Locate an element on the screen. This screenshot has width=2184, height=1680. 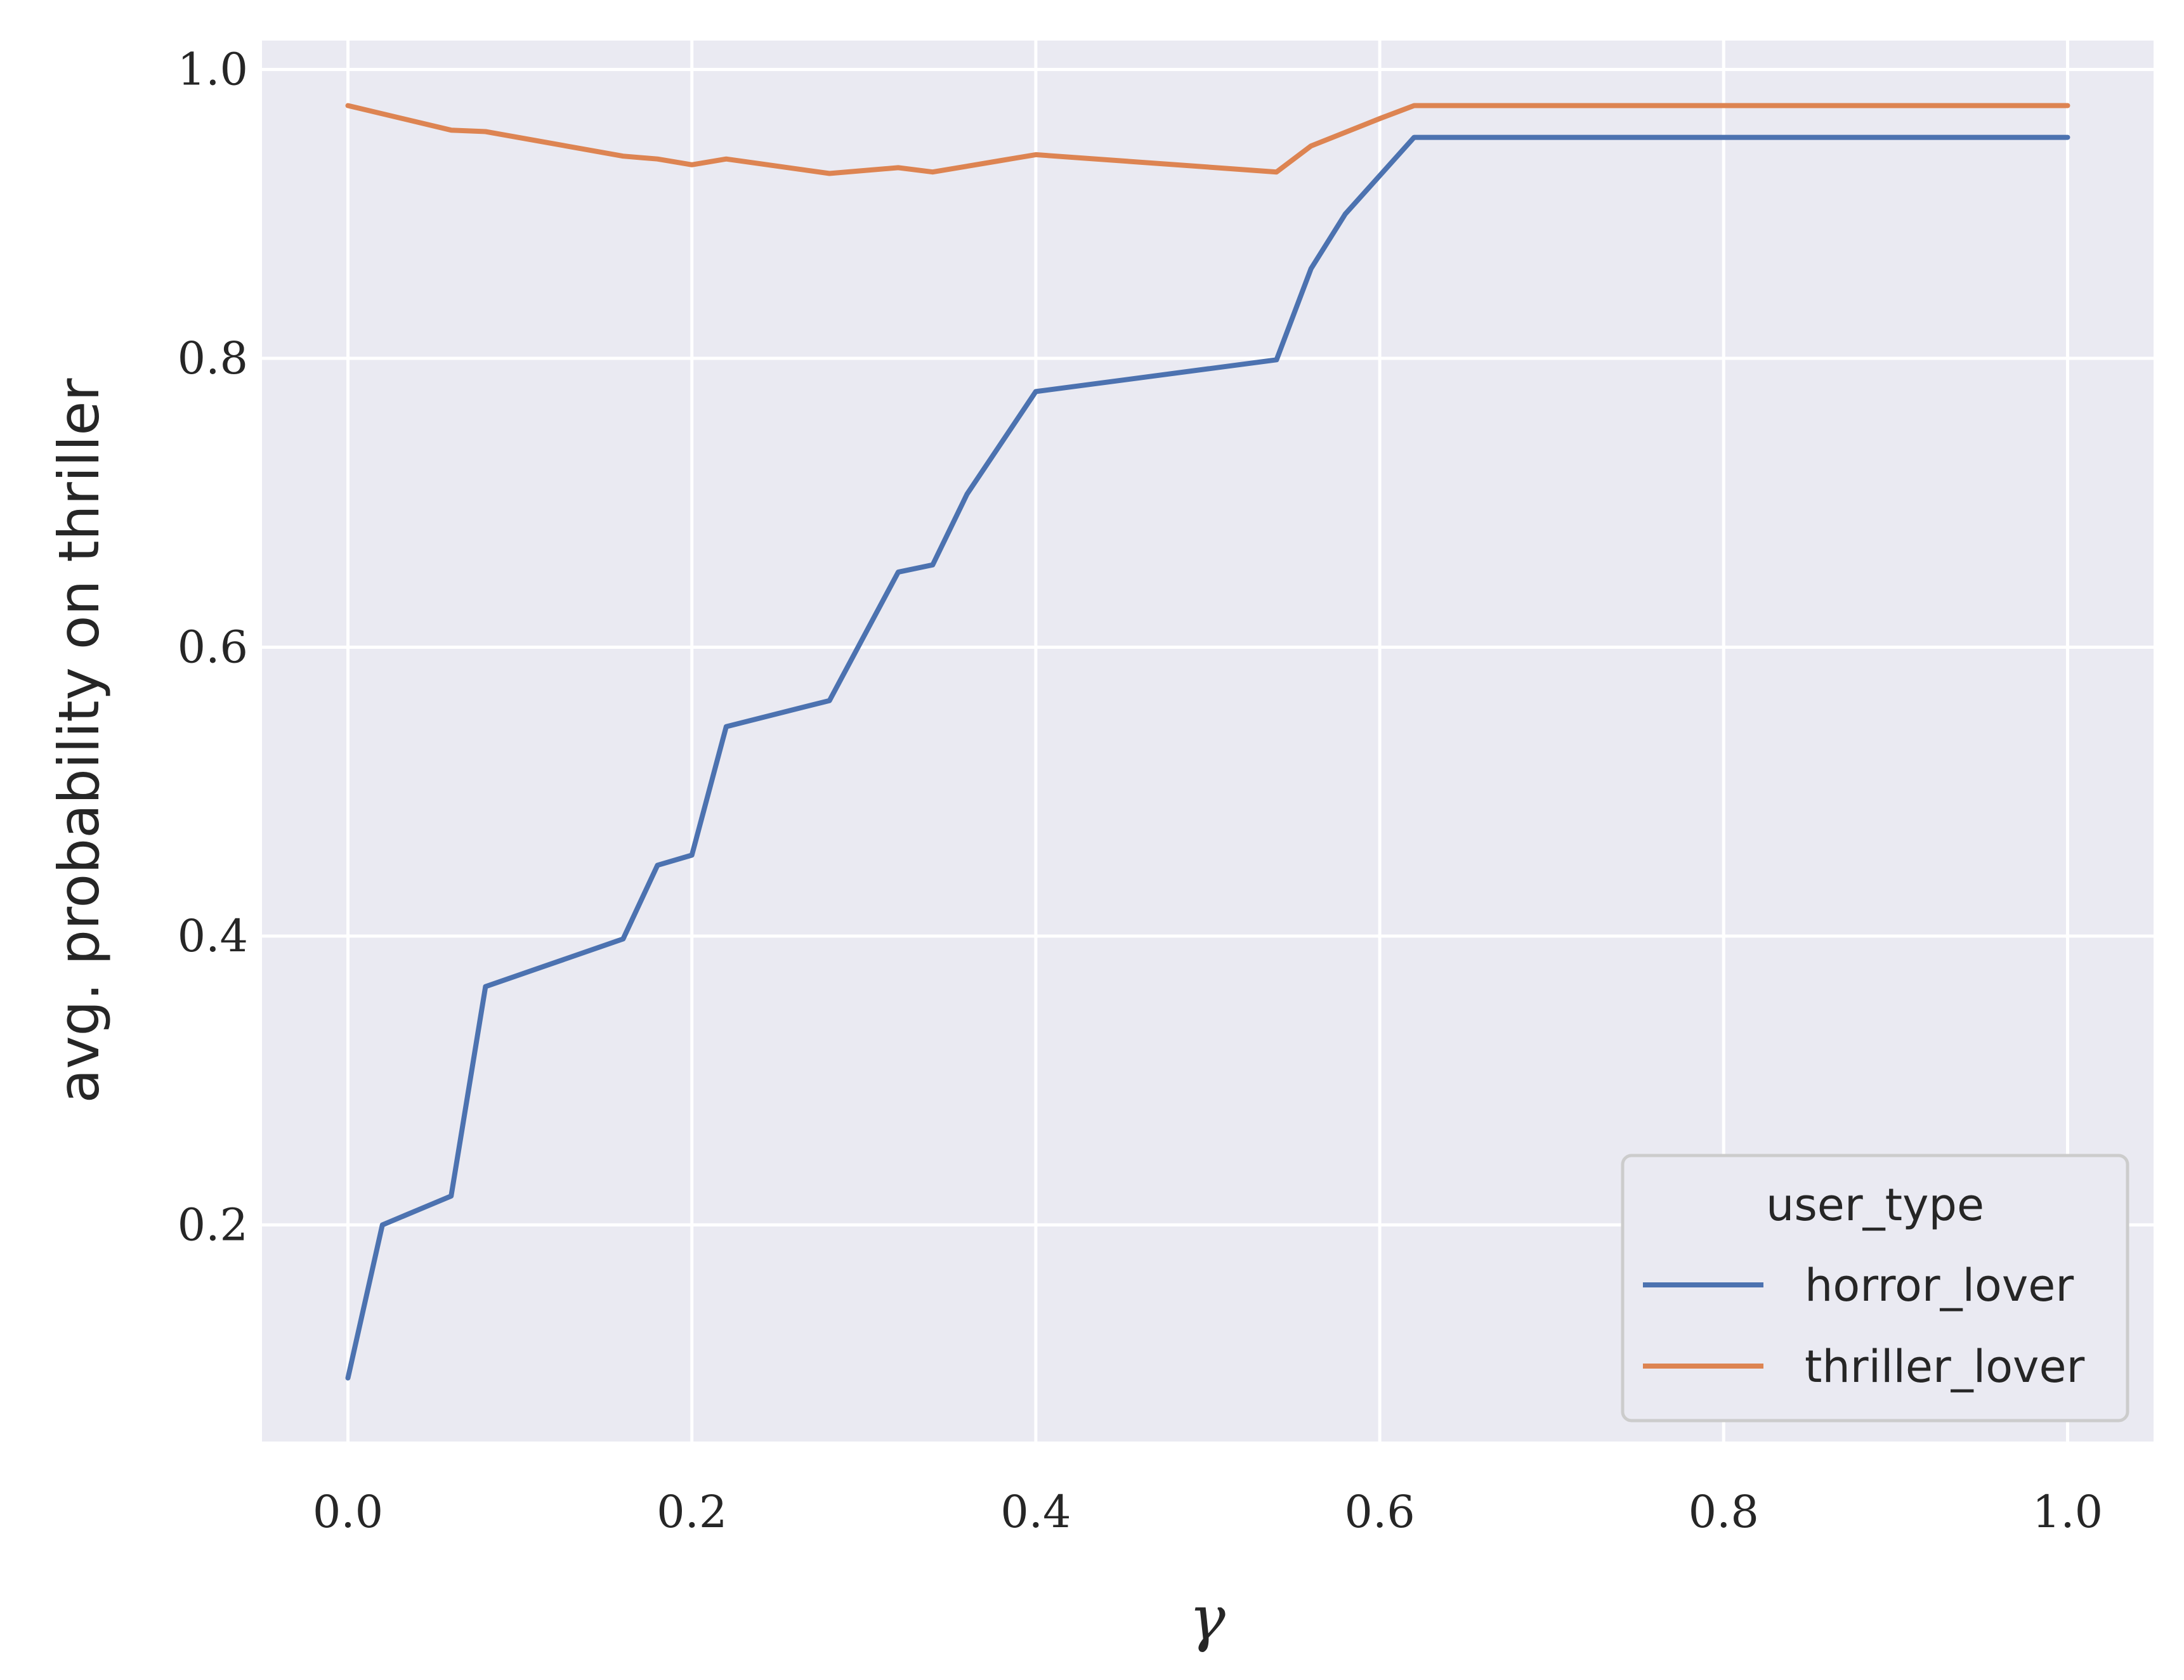
y-tick-label: 0.6 is located at coordinates (213, 647).